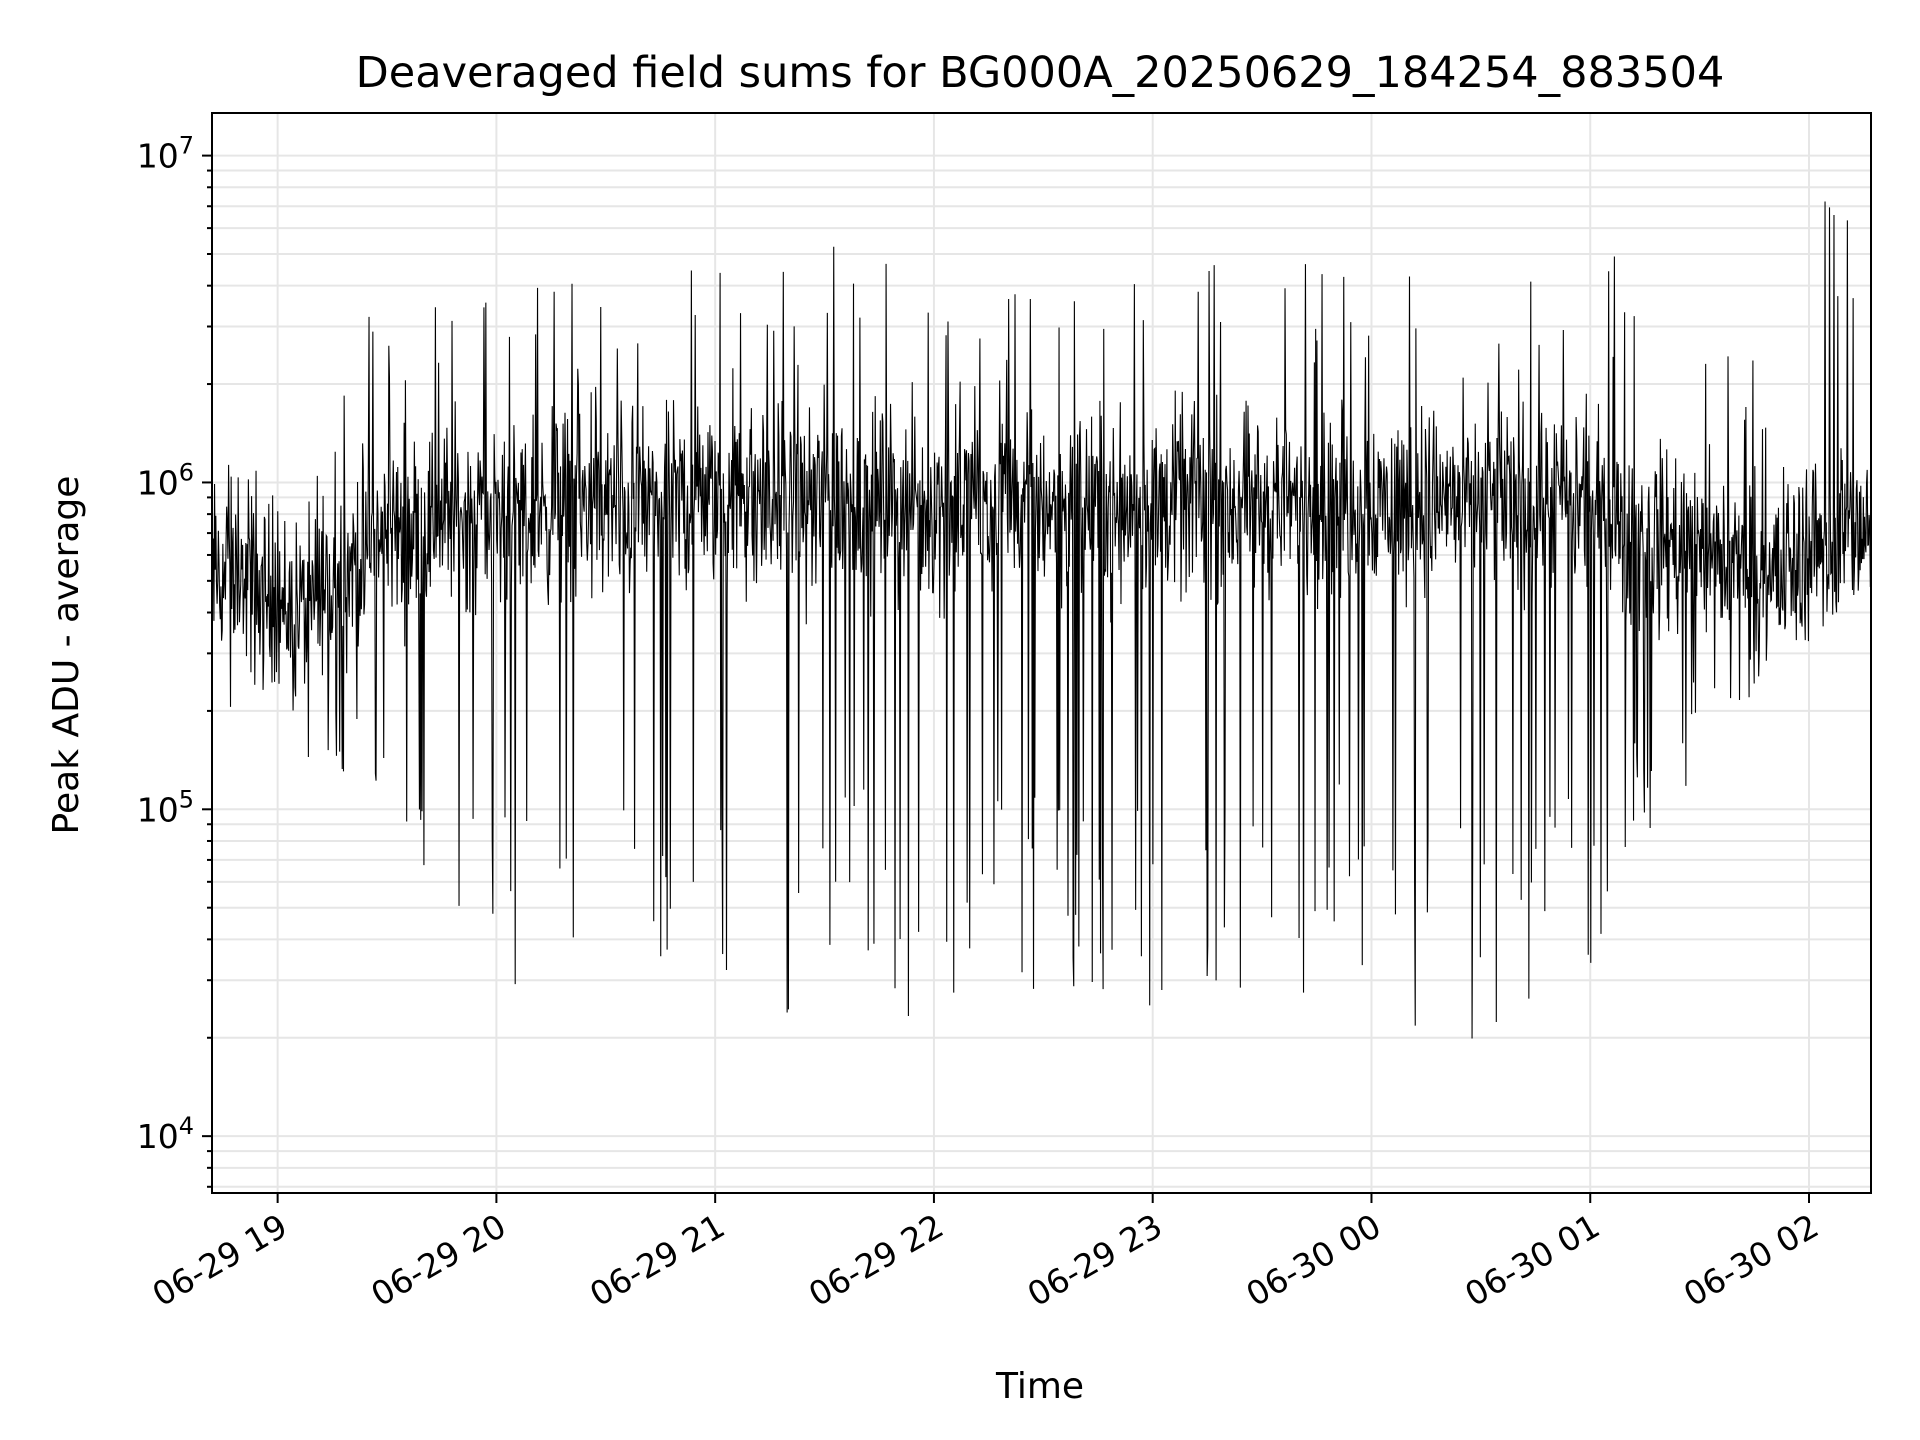  I want to click on y-tick-label: 10⁷, so click(165, 154).